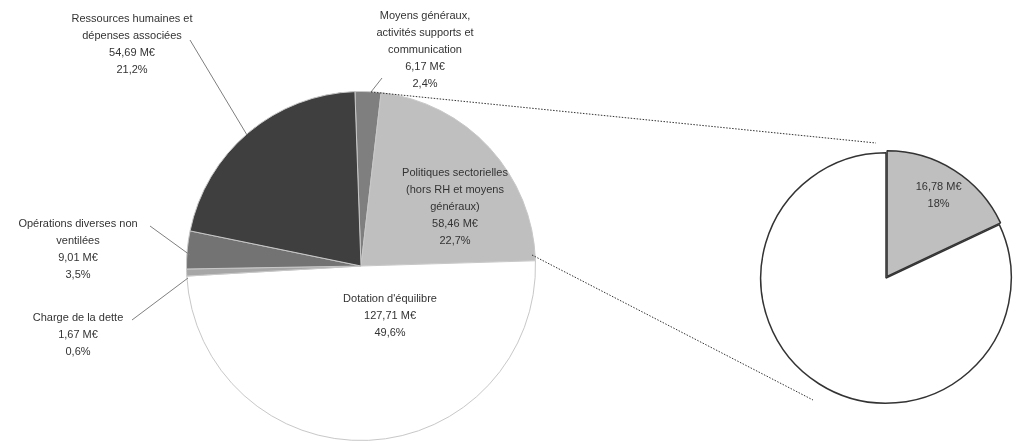 This screenshot has height=448, width=1016. Describe the element at coordinates (78, 266) in the screenshot. I see `data-label: 9,01 M€ 3,5%` at that location.